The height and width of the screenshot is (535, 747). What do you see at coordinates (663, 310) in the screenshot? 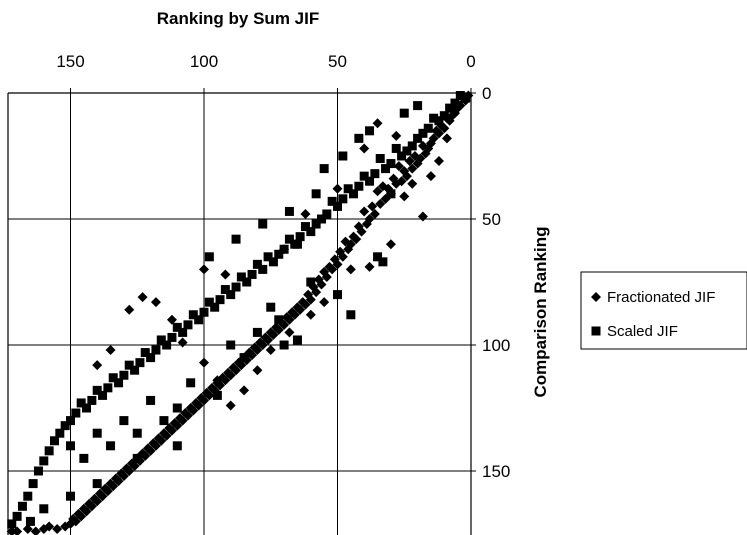
I see `legend-box` at bounding box center [663, 310].